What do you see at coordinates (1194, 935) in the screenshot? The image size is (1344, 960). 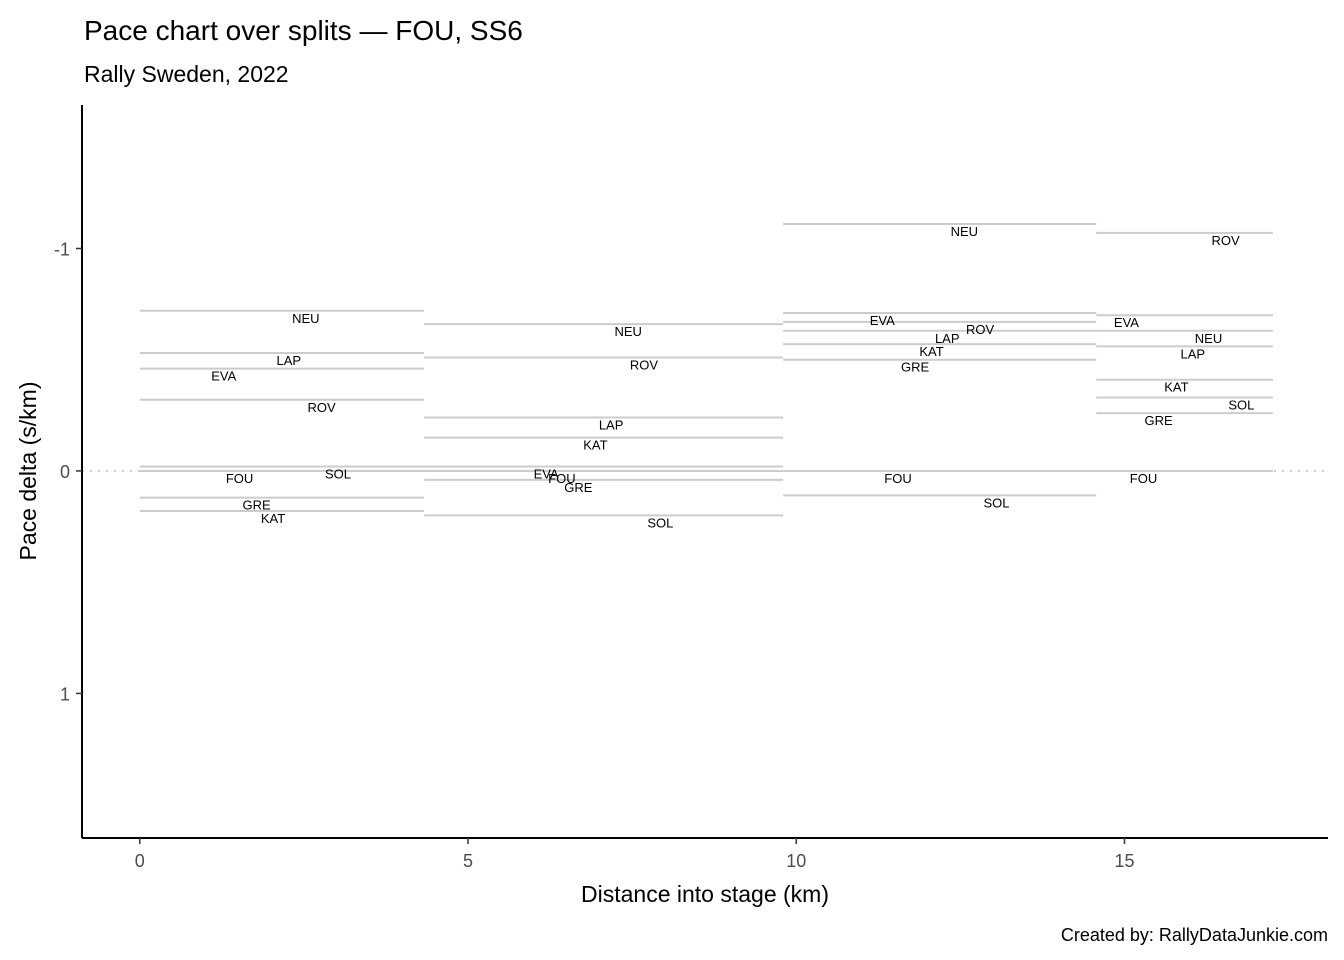 I see `chart-caption: Created by: RallyDataJunkie.com` at bounding box center [1194, 935].